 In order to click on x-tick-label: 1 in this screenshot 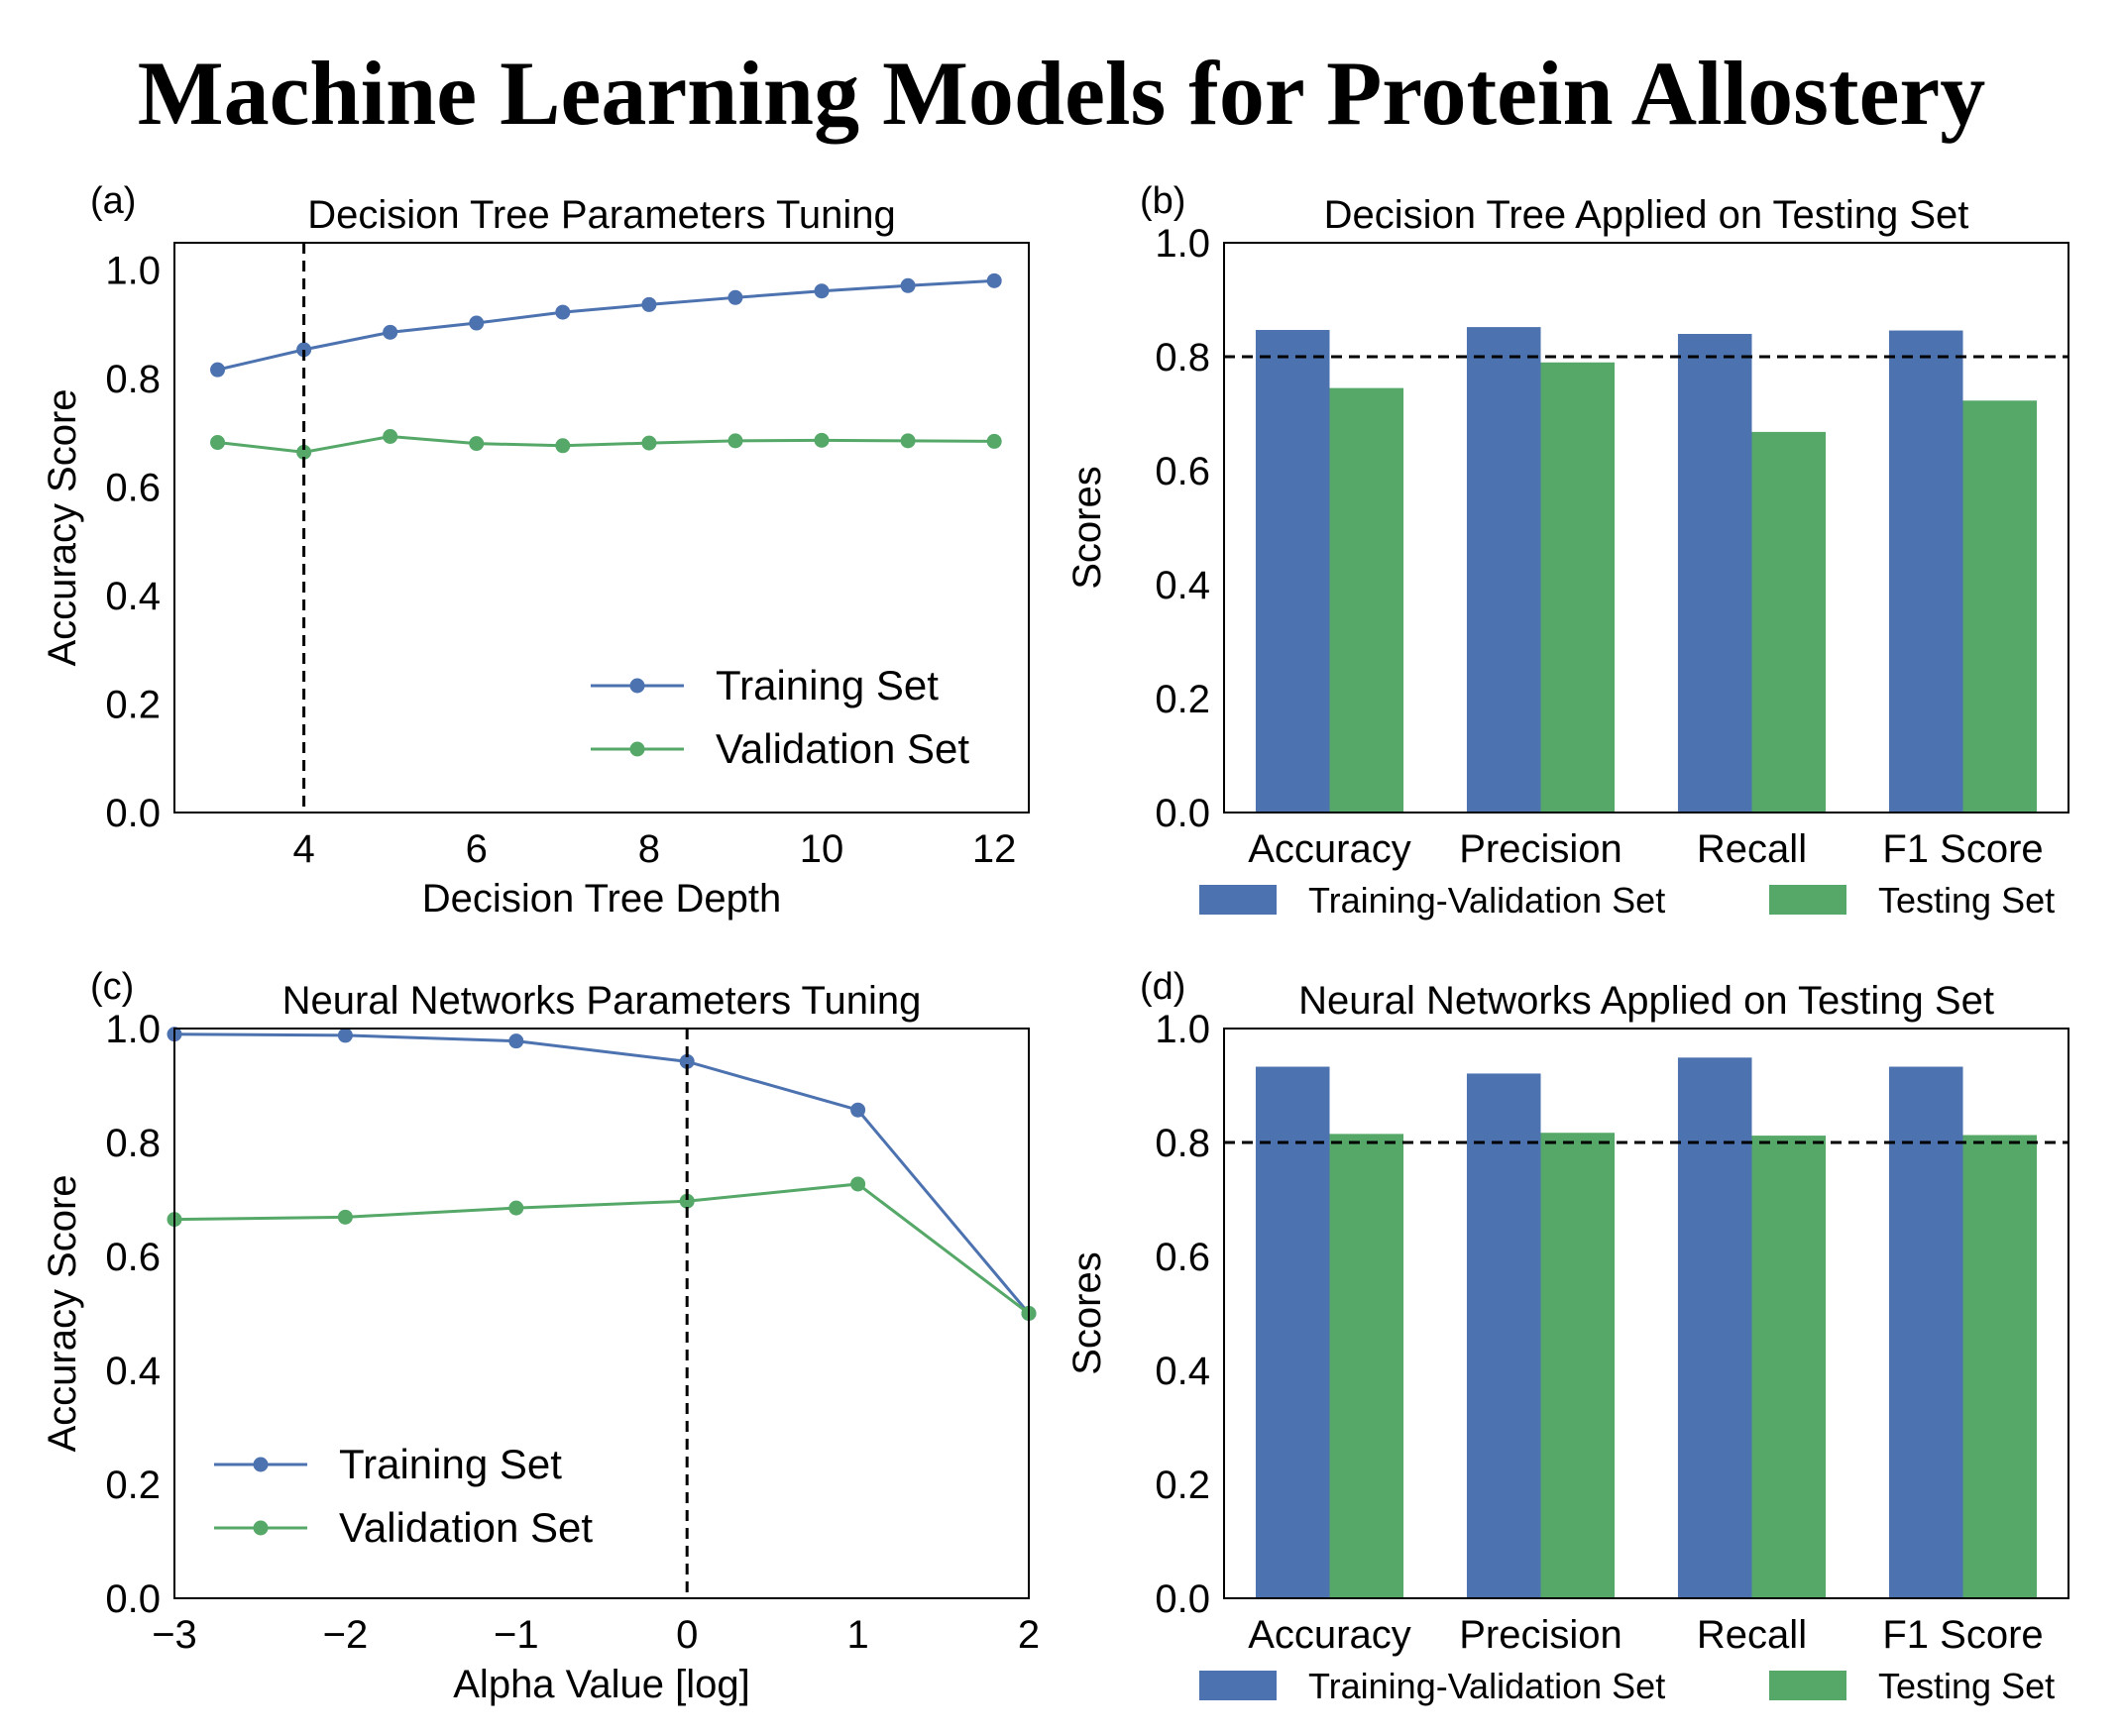, I will do `click(857, 1635)`.